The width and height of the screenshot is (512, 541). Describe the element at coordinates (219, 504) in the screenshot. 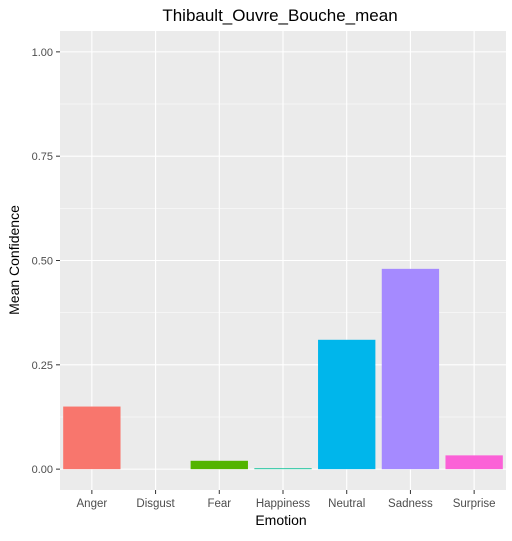

I see `x-tick-label: Fear` at that location.